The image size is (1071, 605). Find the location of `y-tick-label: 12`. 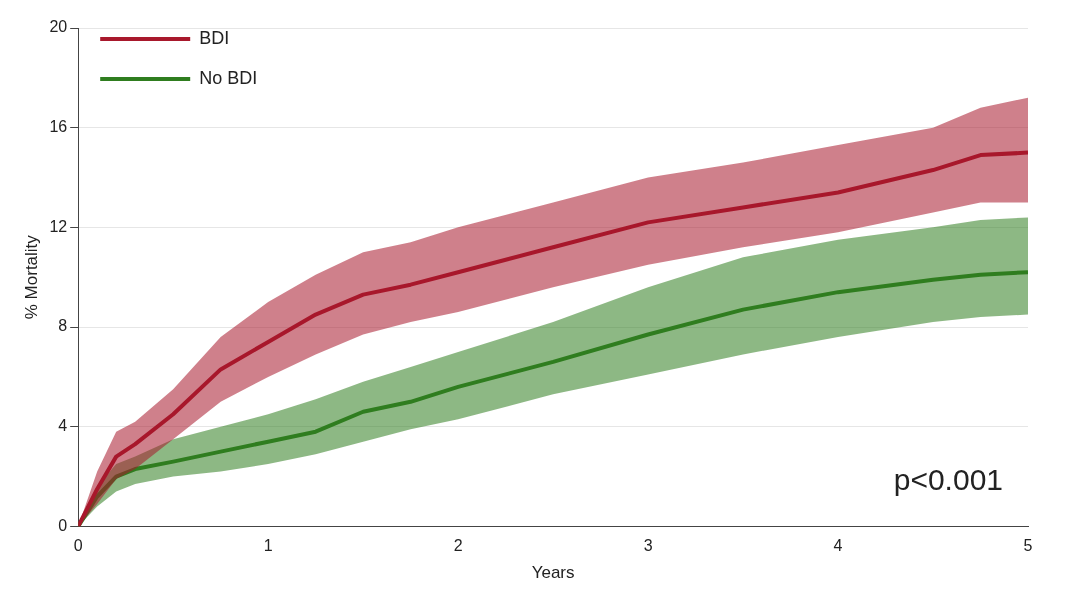

y-tick-label: 12 is located at coordinates (58, 226).